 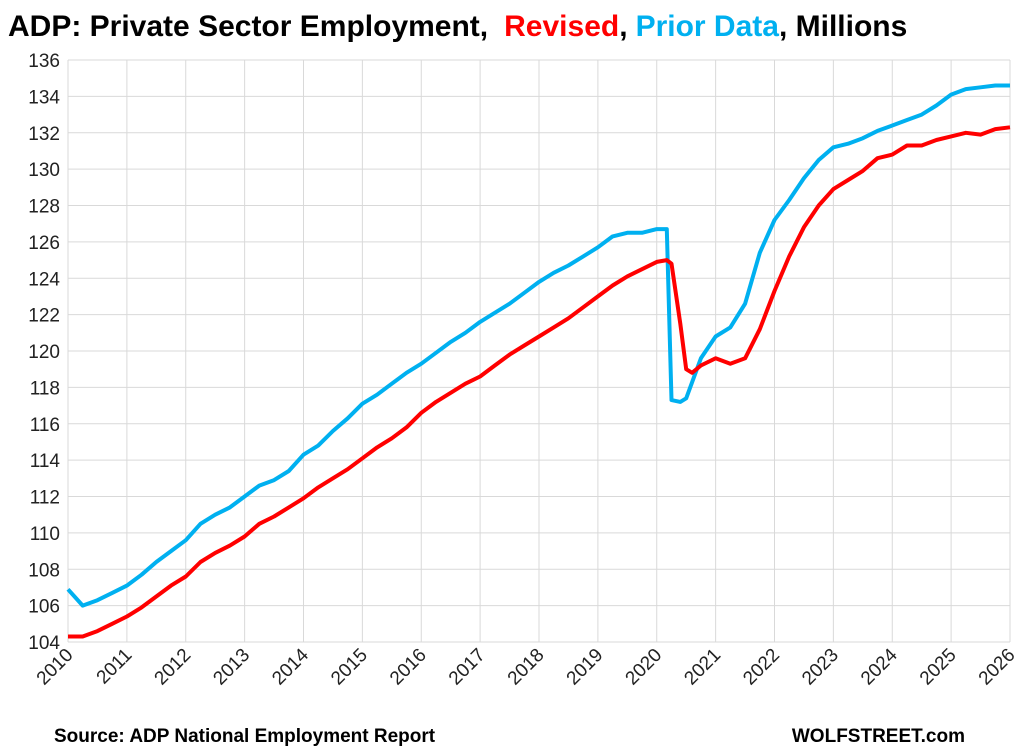 I want to click on y-tick-label: 106, so click(x=44, y=607).